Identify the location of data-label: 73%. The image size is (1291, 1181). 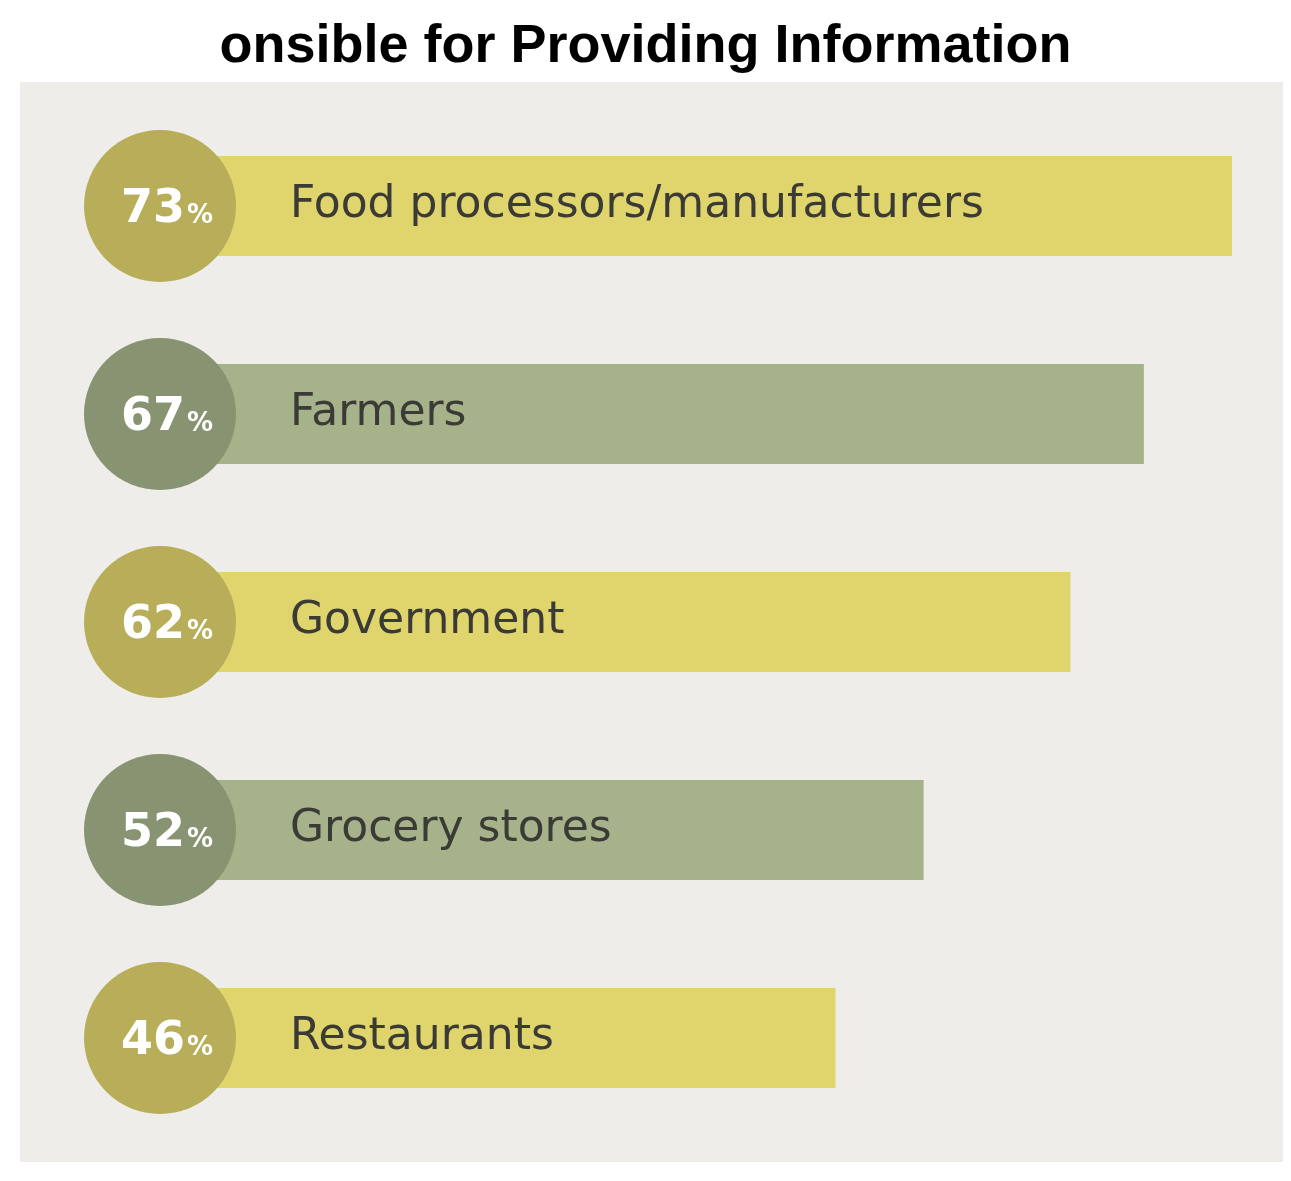
(167, 205).